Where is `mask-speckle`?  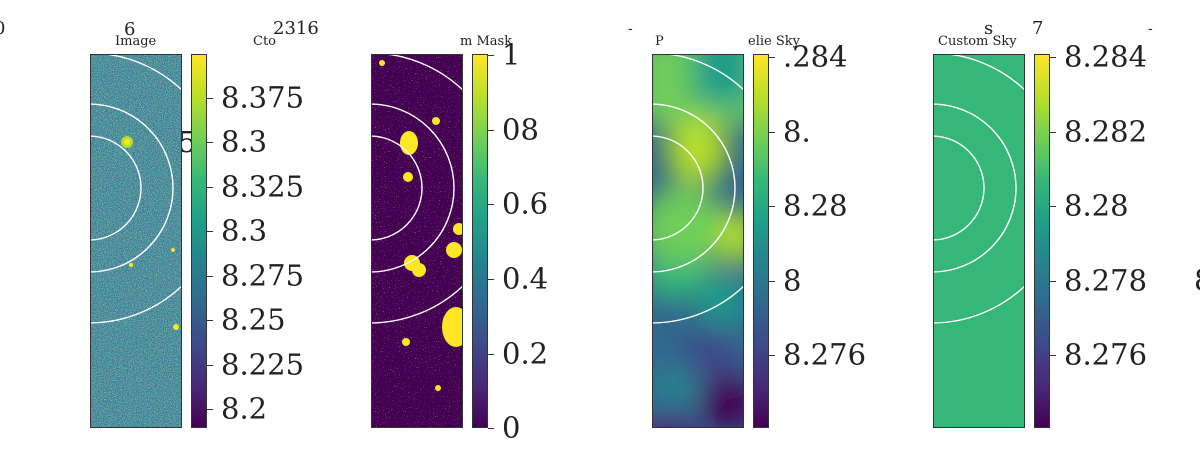 mask-speckle is located at coordinates (417, 241).